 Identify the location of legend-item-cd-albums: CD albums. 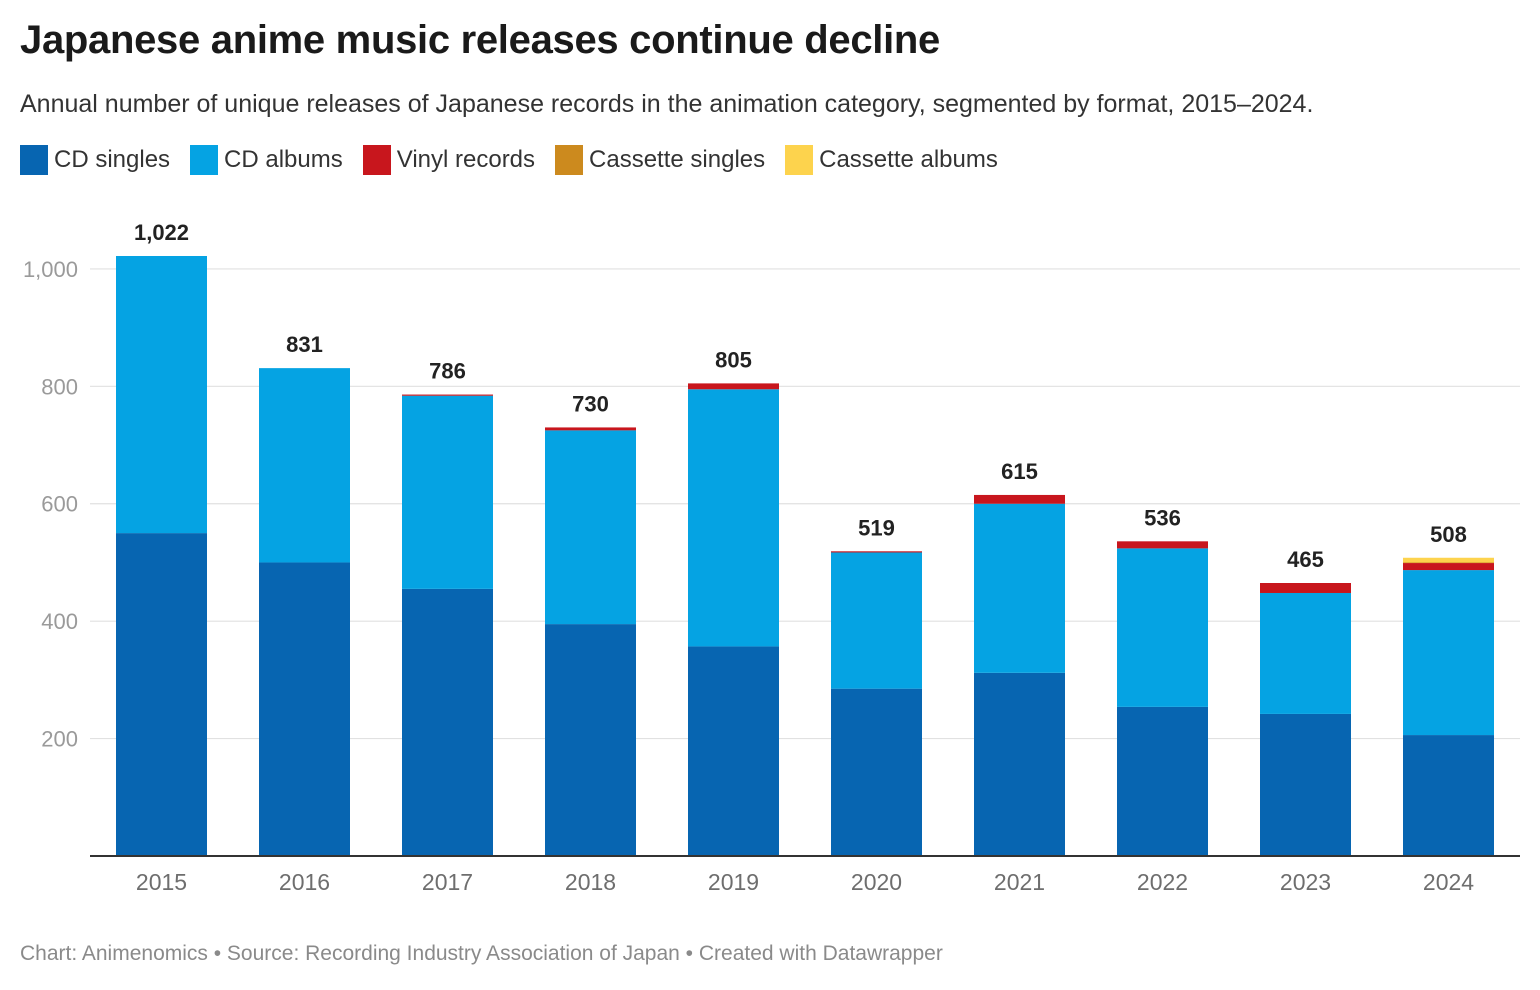
(266, 160).